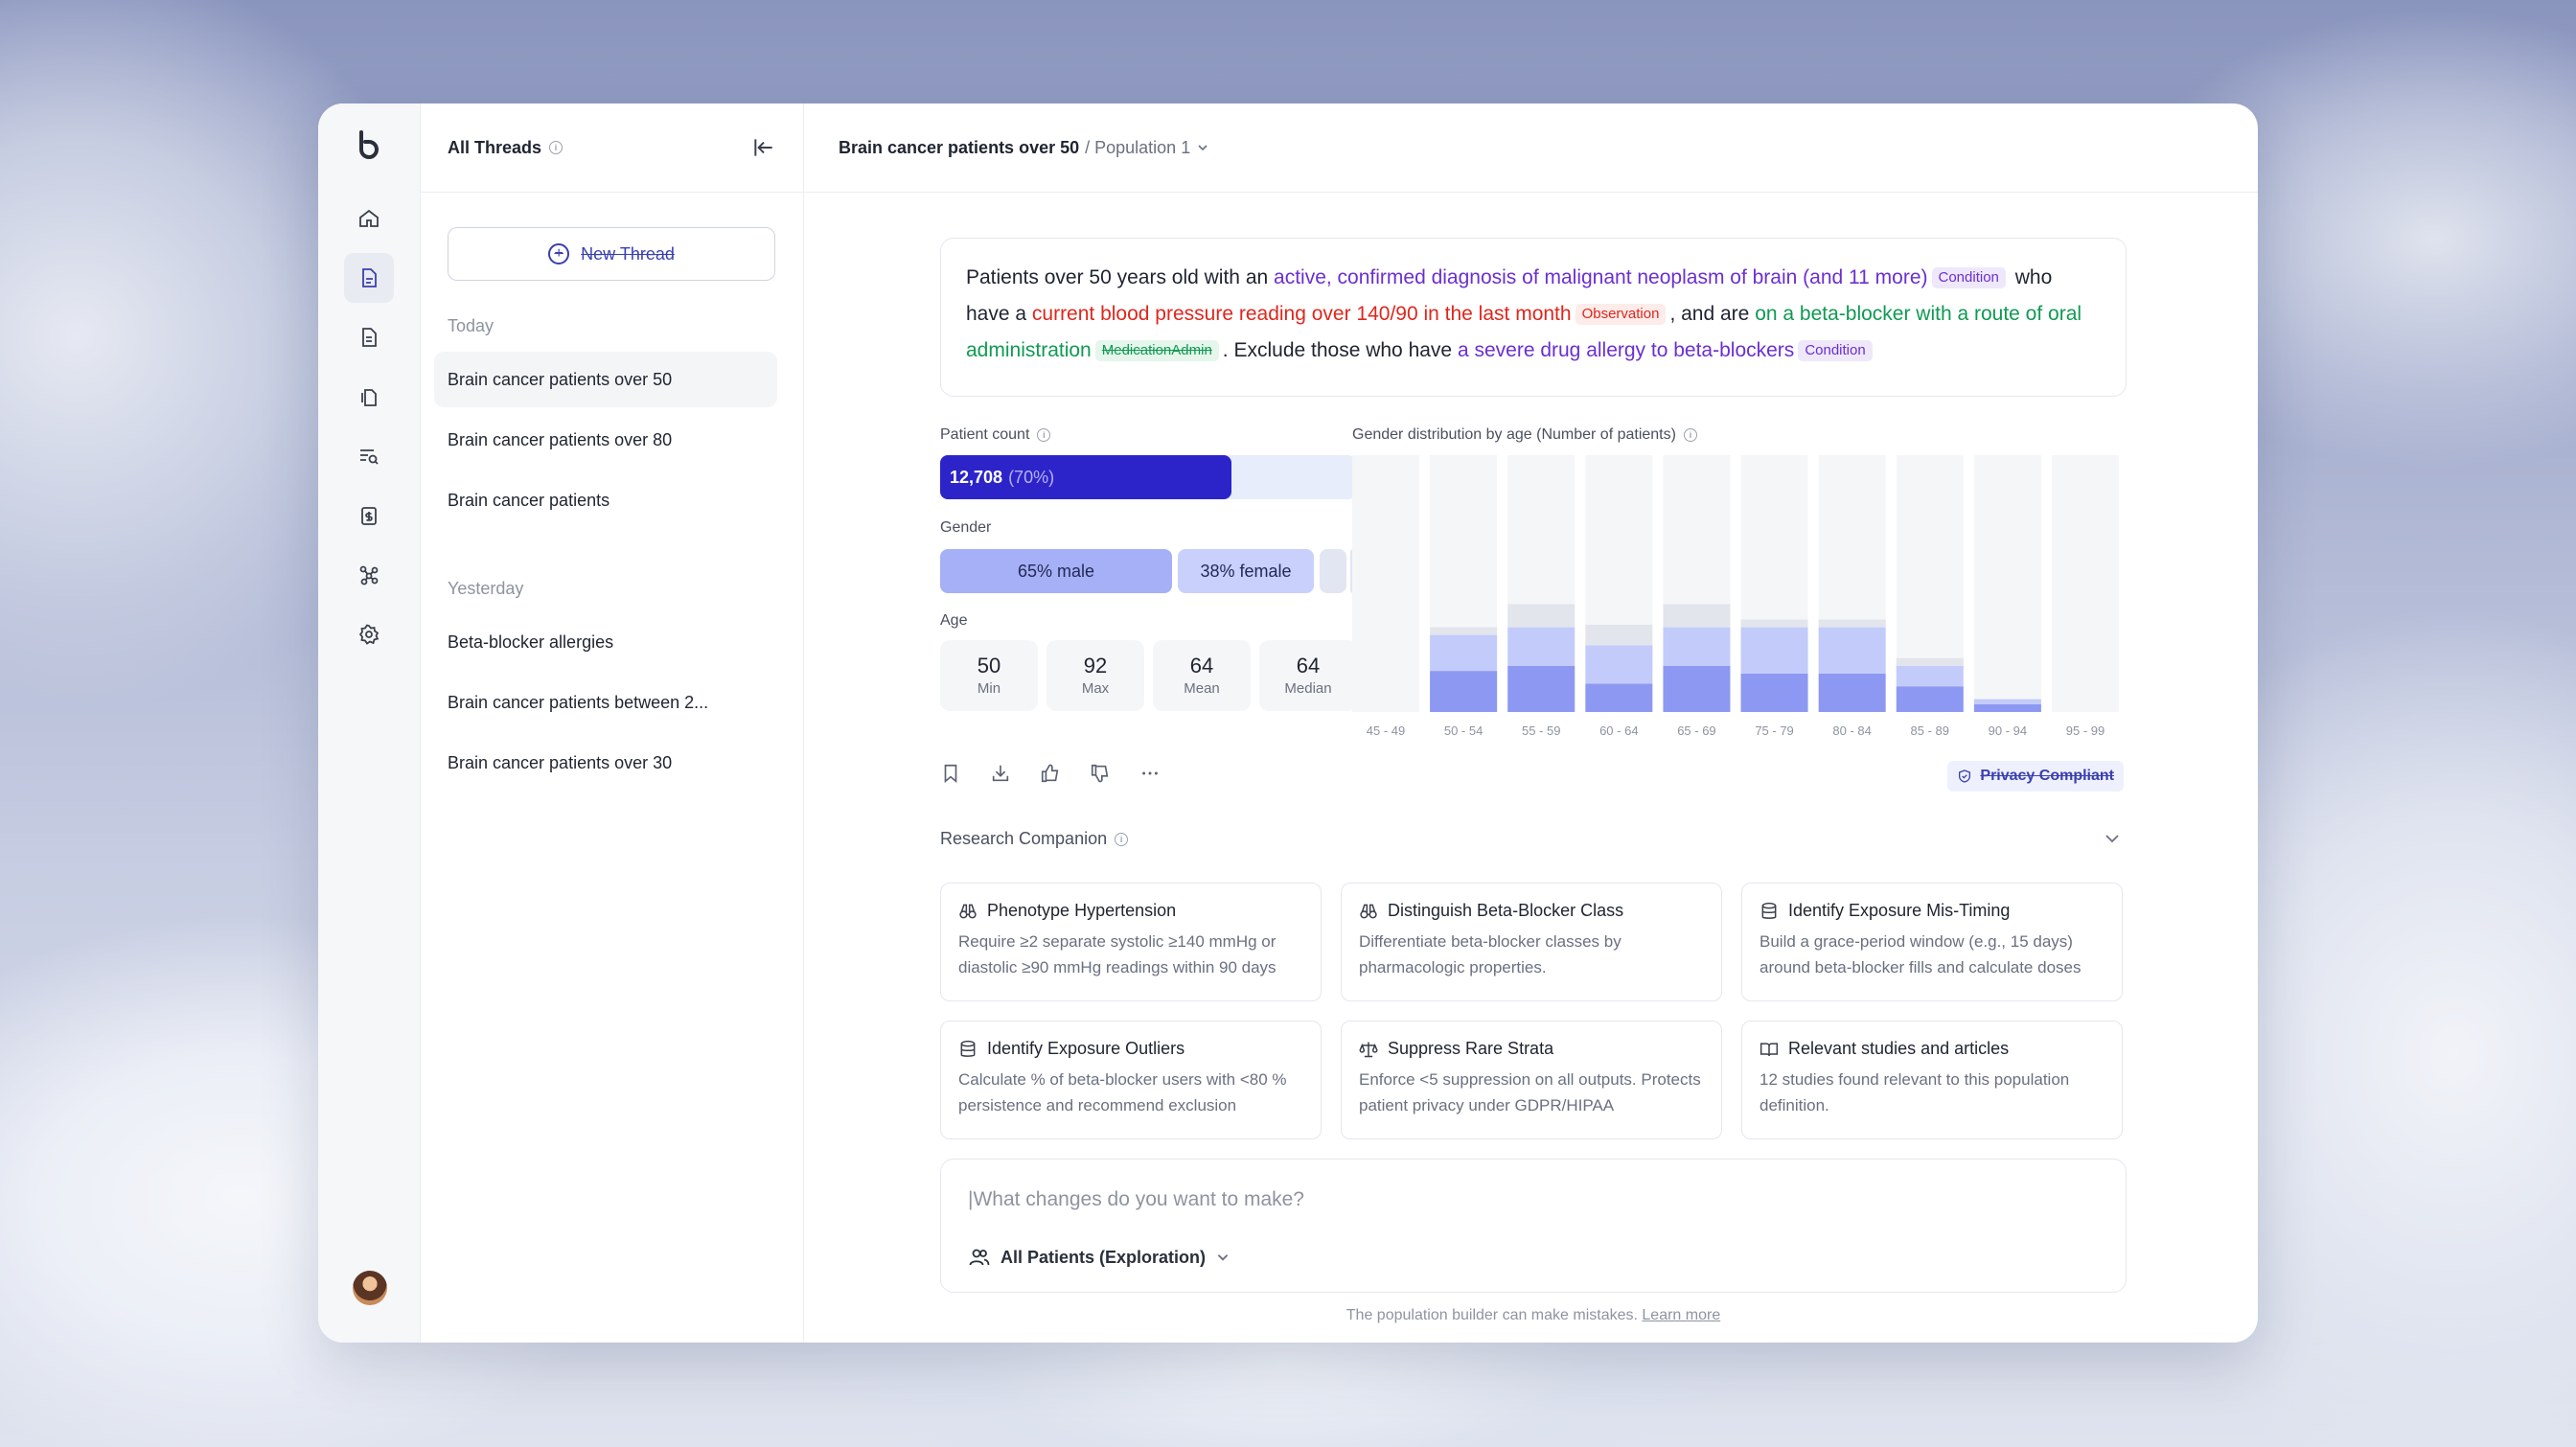 This screenshot has height=1447, width=2576. Describe the element at coordinates (1099, 1258) in the screenshot. I see `scope-selector: All Patients (Exploration)` at that location.